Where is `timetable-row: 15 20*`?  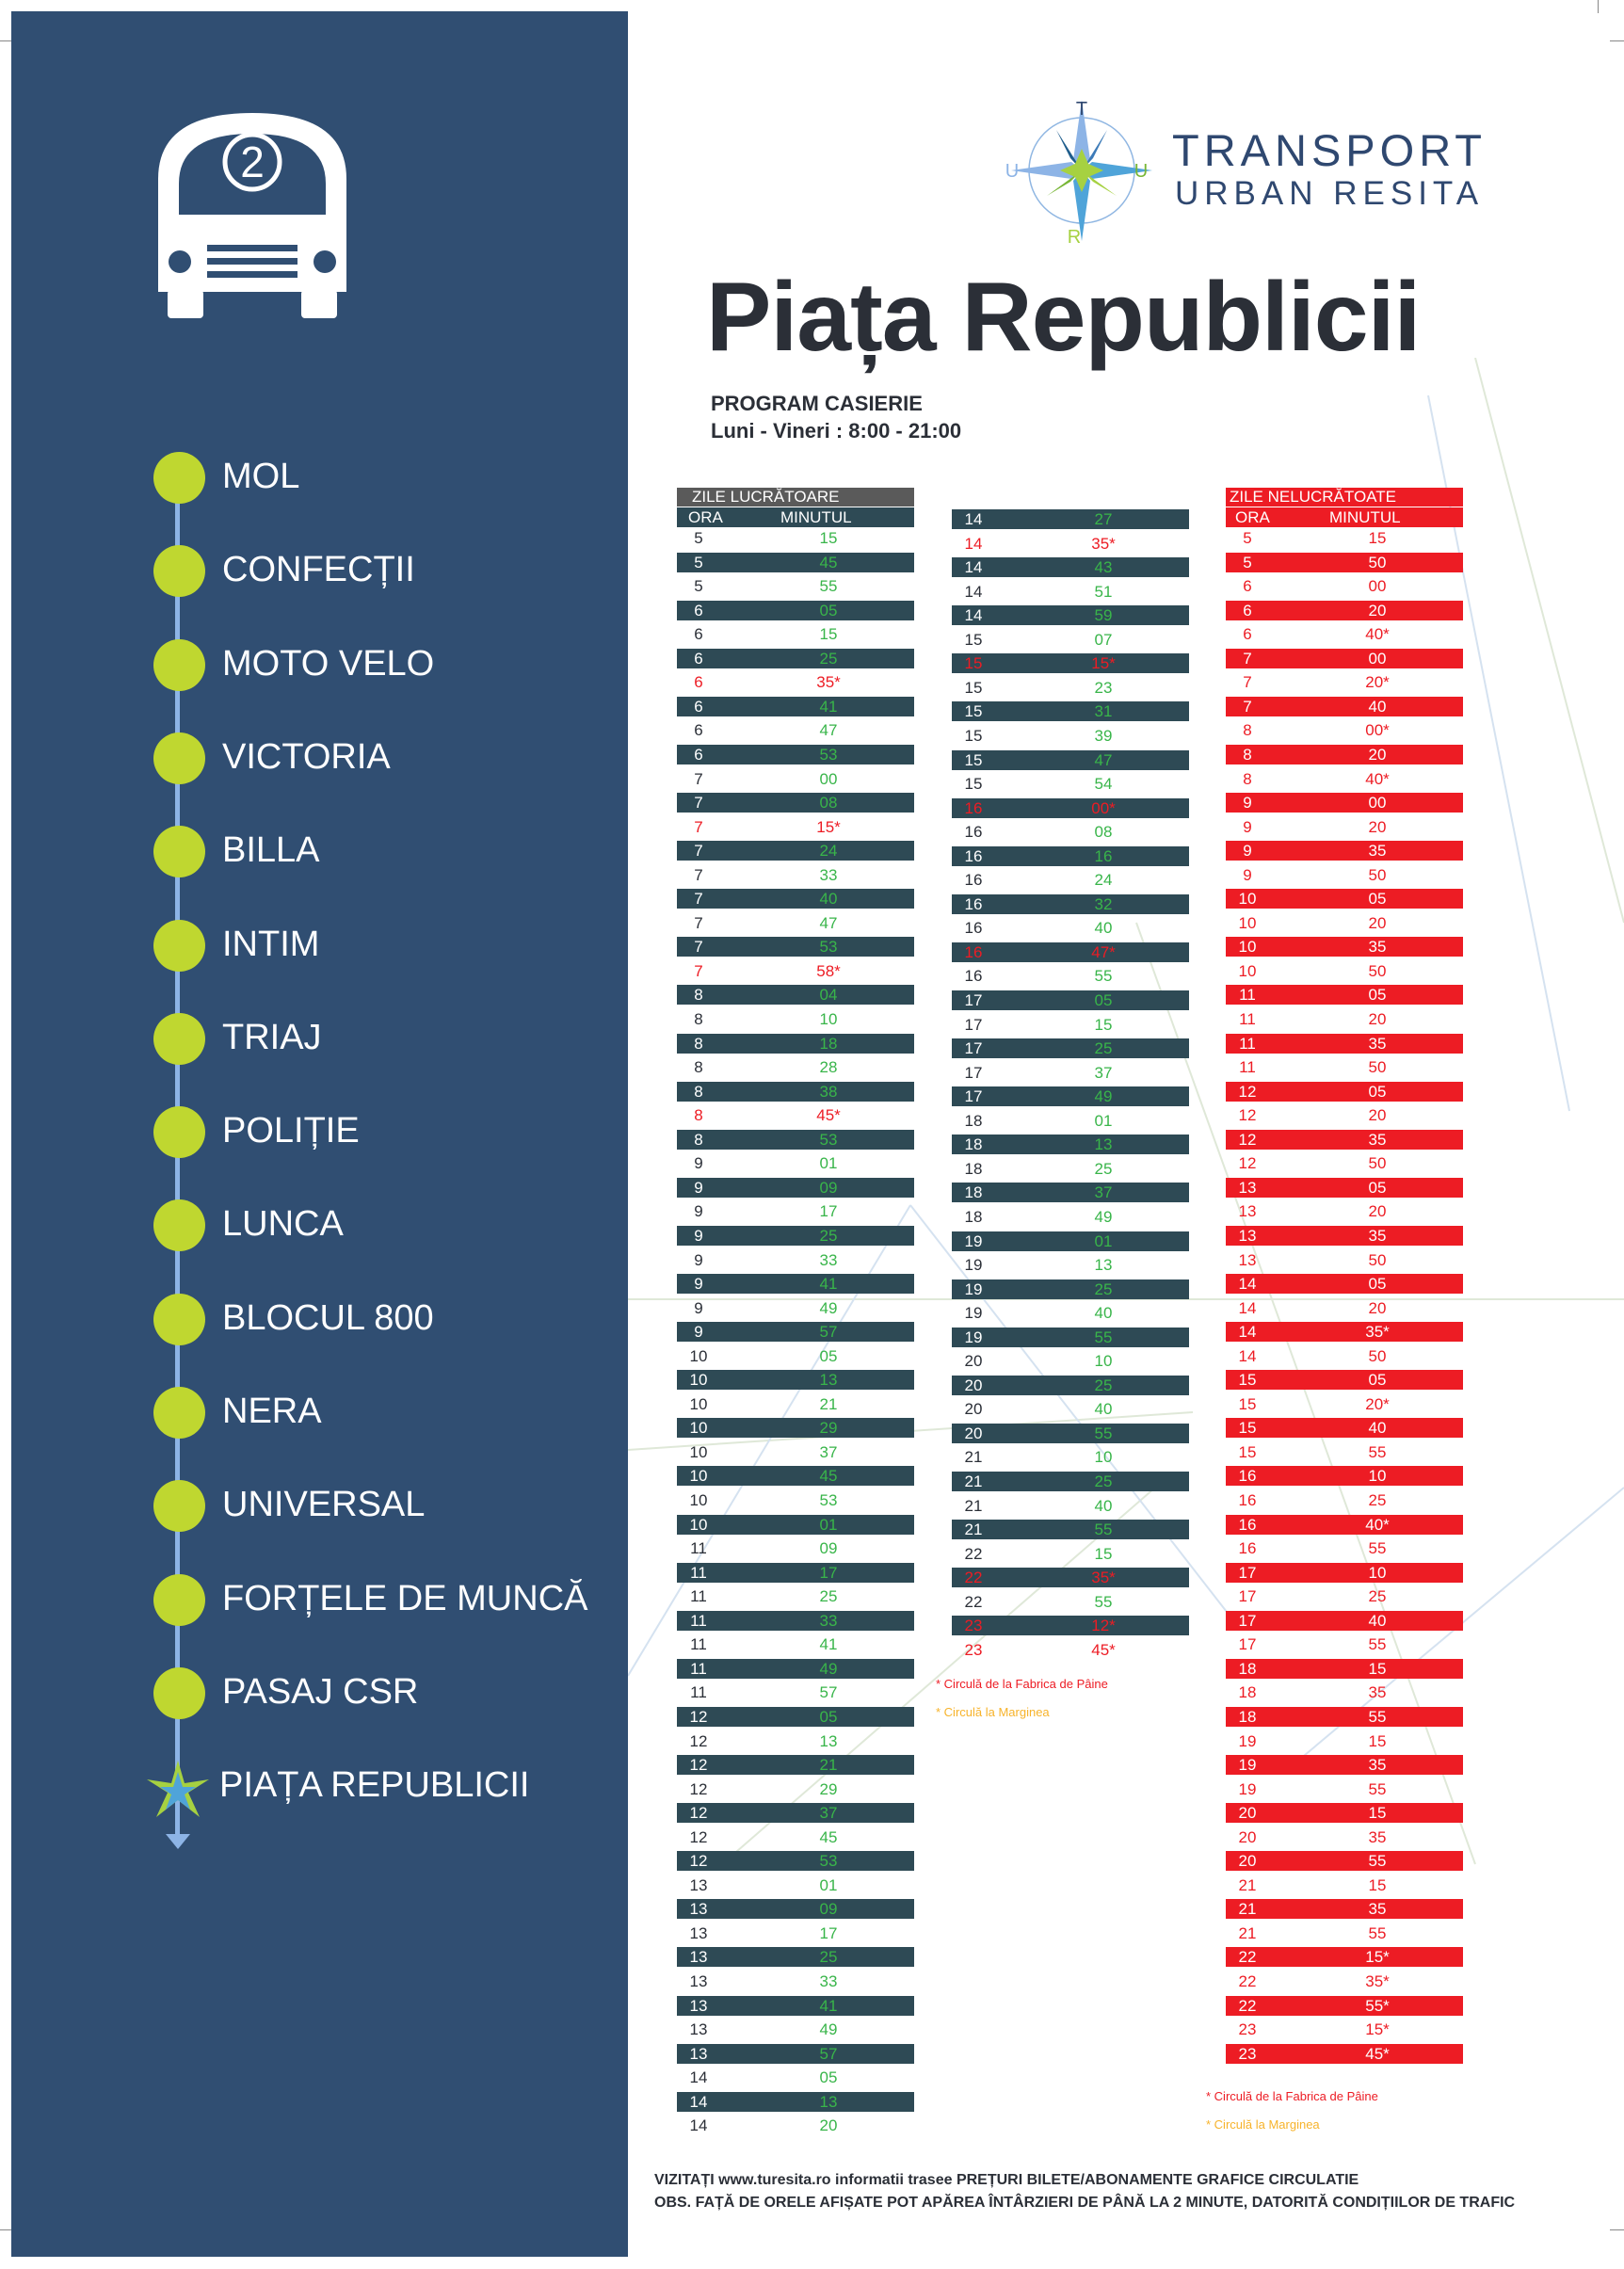 timetable-row: 15 20* is located at coordinates (1344, 1404).